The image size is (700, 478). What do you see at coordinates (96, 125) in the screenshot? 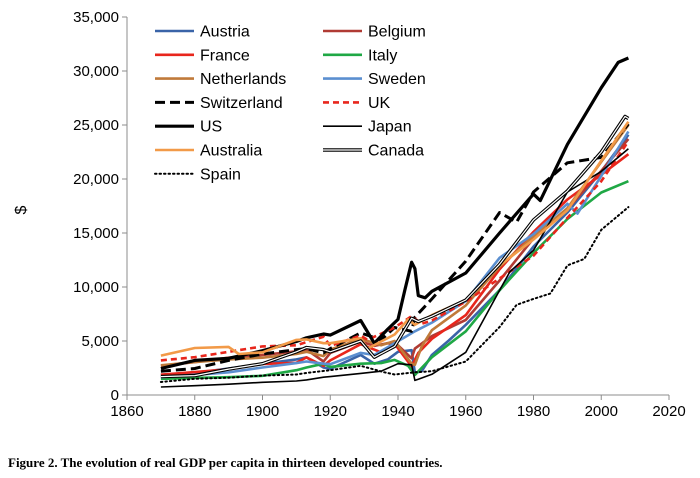
I see `y-tick-label: 25,000` at bounding box center [96, 125].